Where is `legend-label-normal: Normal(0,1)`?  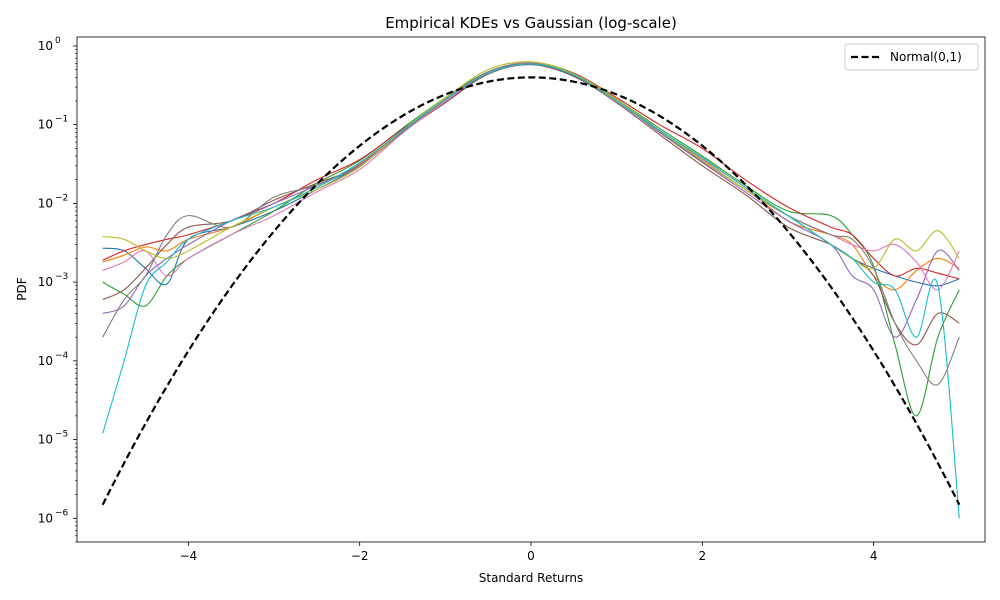
legend-label-normal: Normal(0,1) is located at coordinates (926, 57).